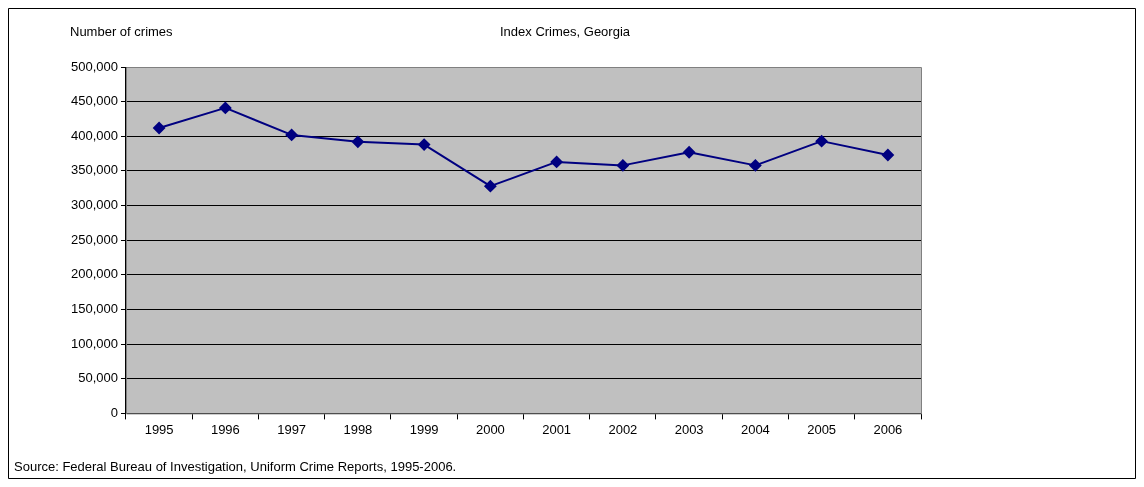 Image resolution: width=1144 pixels, height=487 pixels. Describe the element at coordinates (94, 205) in the screenshot. I see `y-tick-label: 300,000` at that location.